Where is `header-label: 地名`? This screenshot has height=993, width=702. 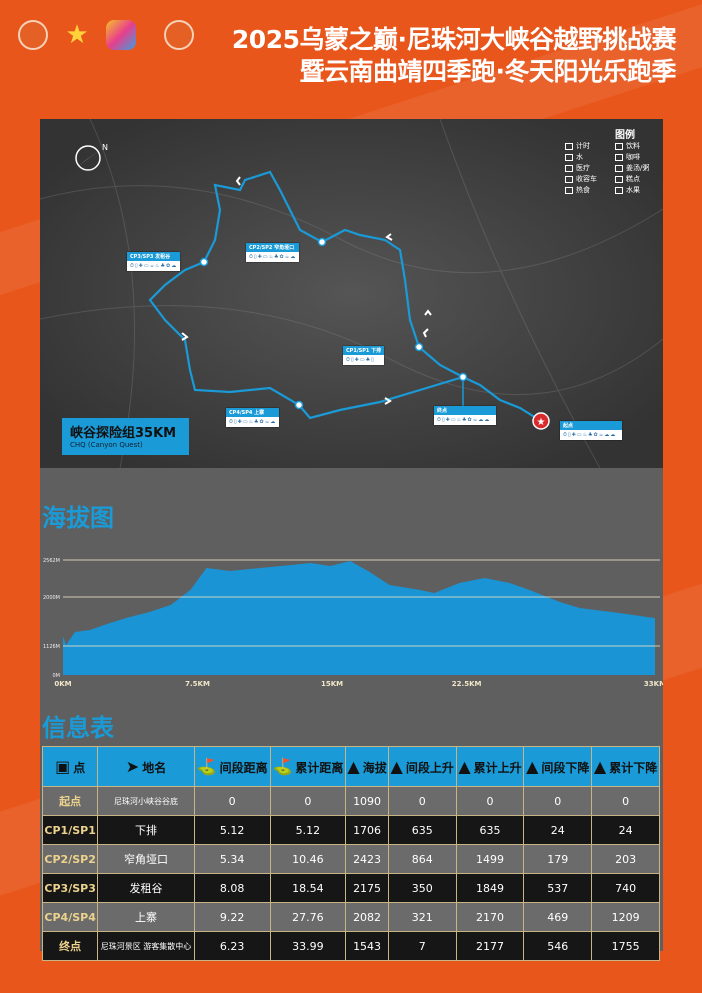
header-label: 地名 is located at coordinates (154, 768).